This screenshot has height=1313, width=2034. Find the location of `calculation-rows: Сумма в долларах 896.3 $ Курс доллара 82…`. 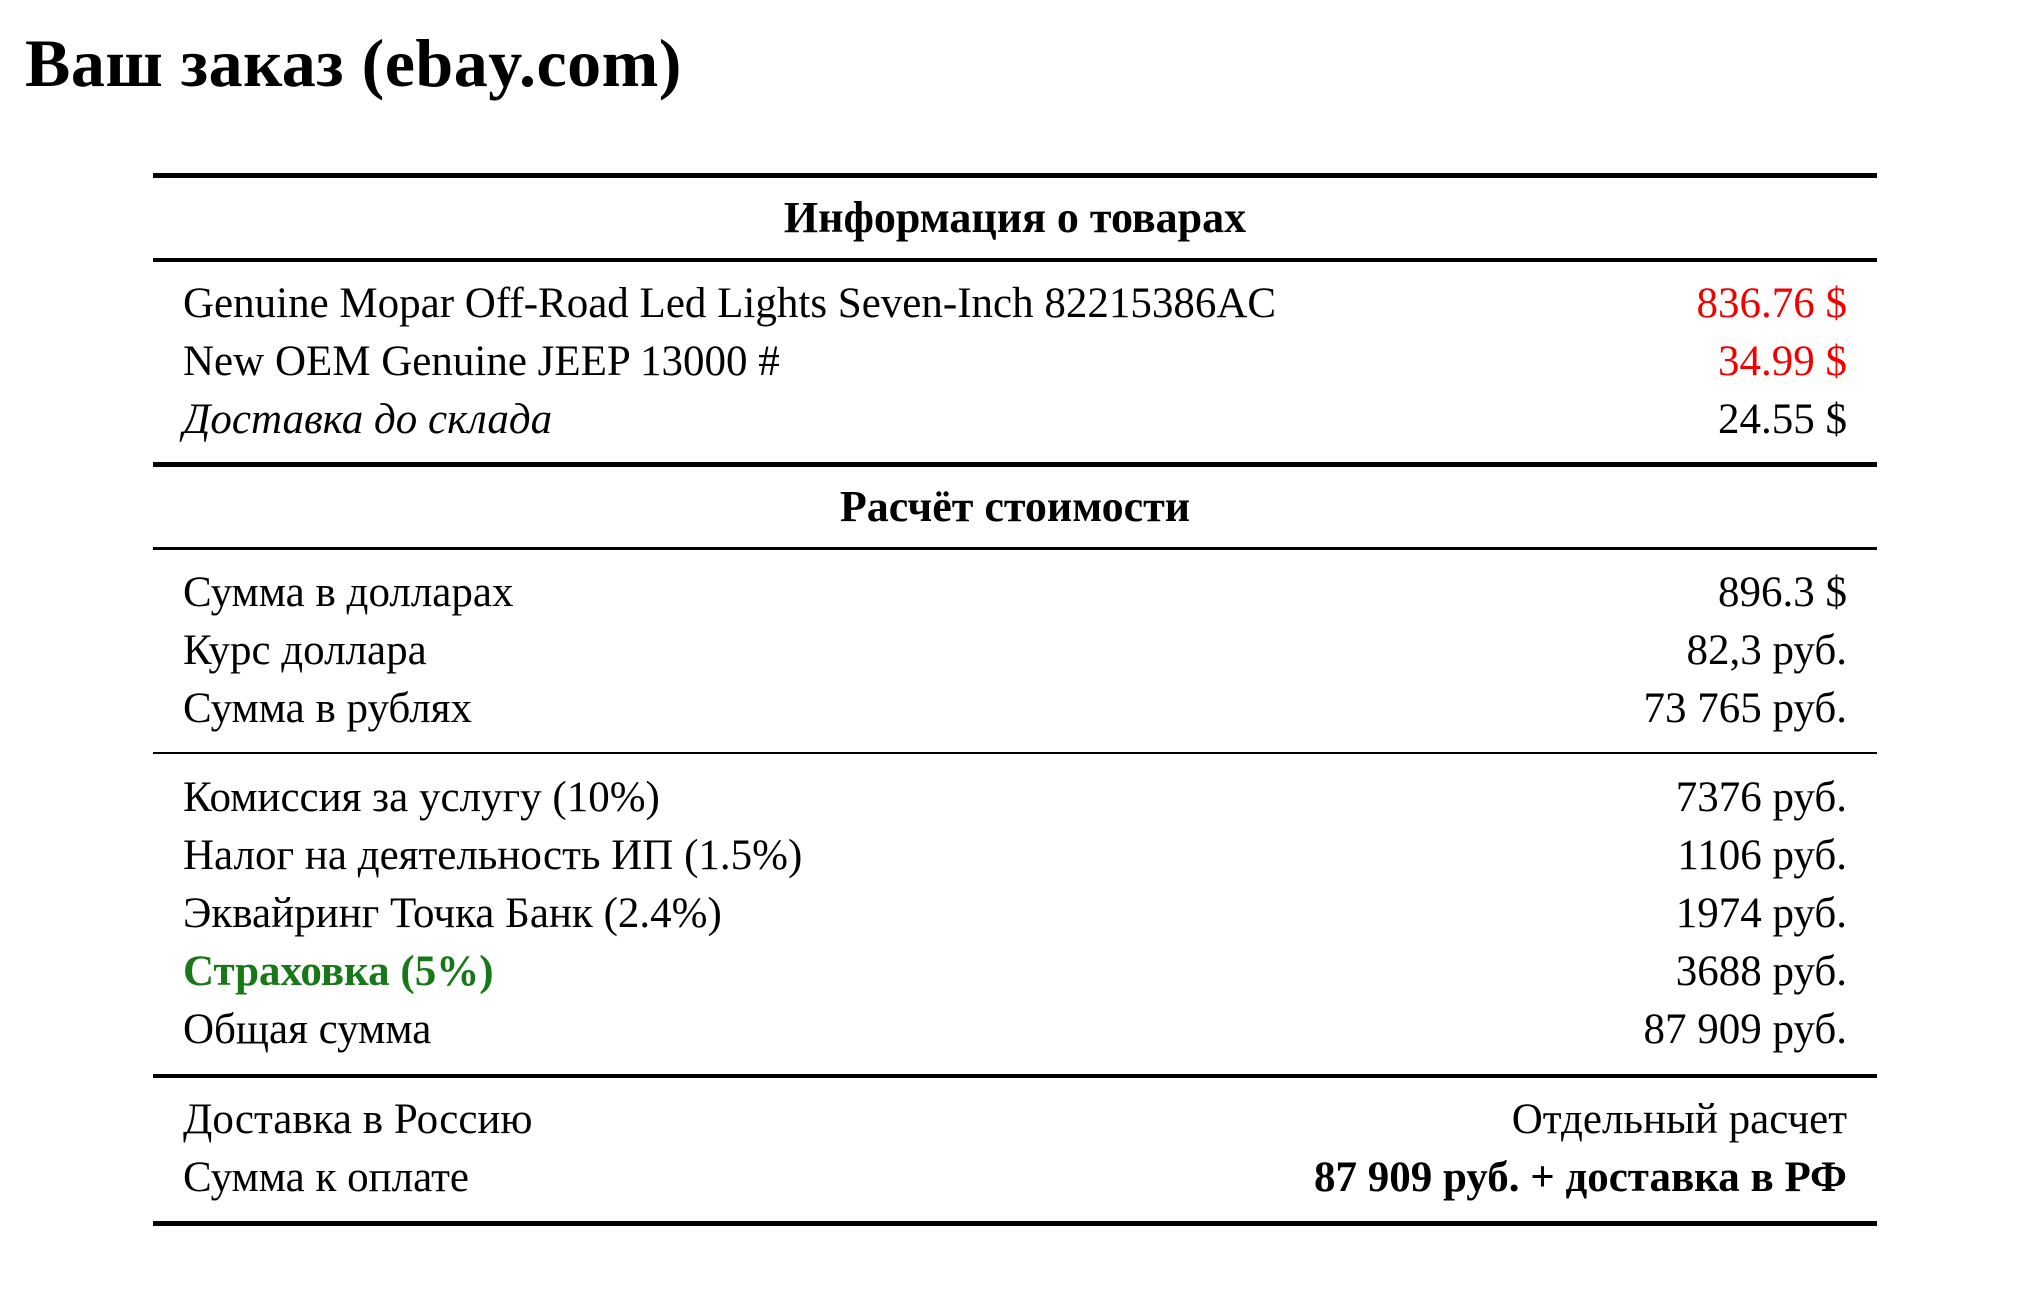

calculation-rows: Сумма в долларах 896.3 $ Курс доллара 82… is located at coordinates (1015, 651).